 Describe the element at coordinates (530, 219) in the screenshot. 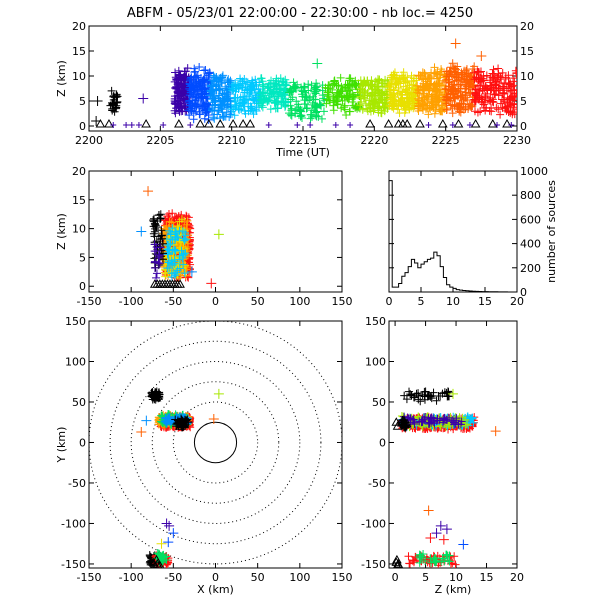

I see `y-tick-label-right: 600` at that location.